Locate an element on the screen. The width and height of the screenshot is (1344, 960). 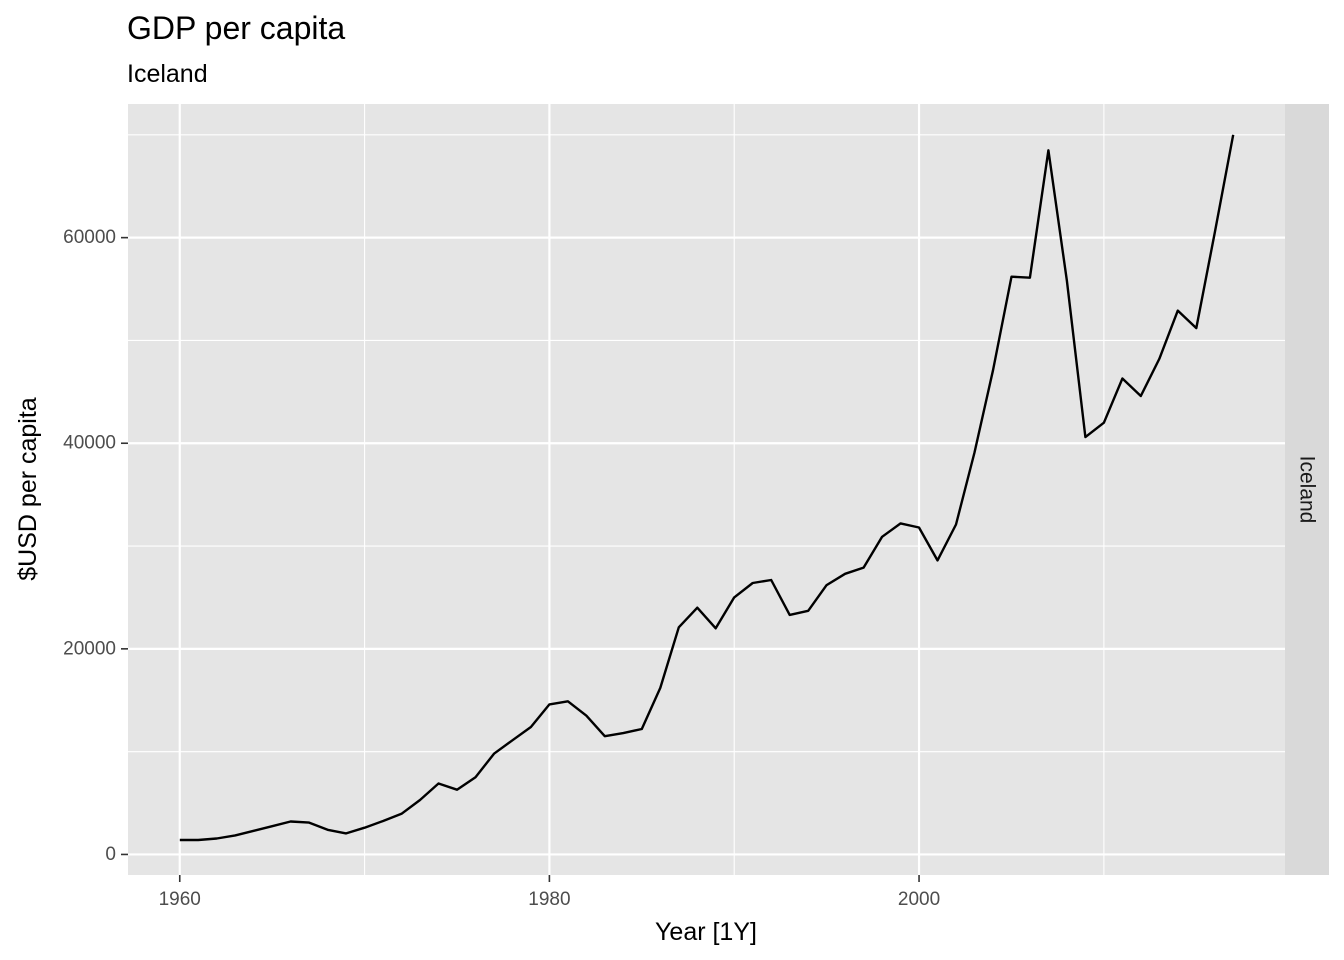
y-tick-label: 20000 is located at coordinates (89, 648).